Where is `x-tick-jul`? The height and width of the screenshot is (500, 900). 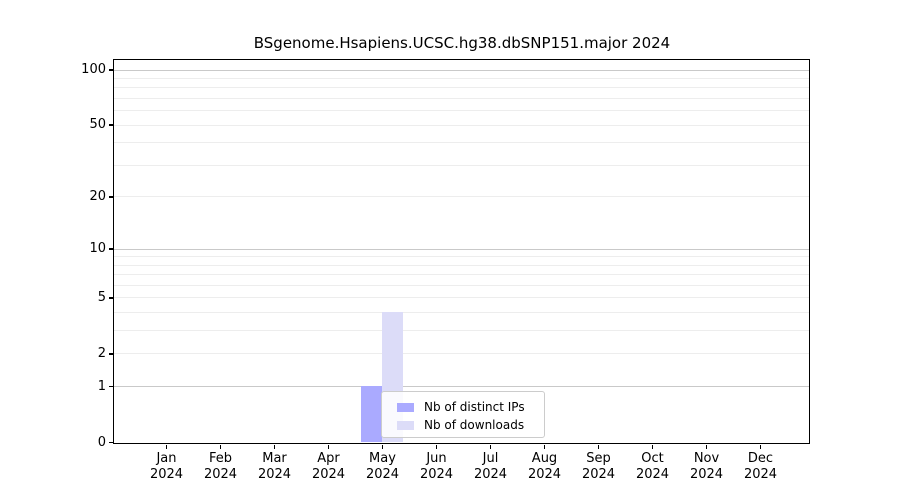
x-tick-jul is located at coordinates (490, 446).